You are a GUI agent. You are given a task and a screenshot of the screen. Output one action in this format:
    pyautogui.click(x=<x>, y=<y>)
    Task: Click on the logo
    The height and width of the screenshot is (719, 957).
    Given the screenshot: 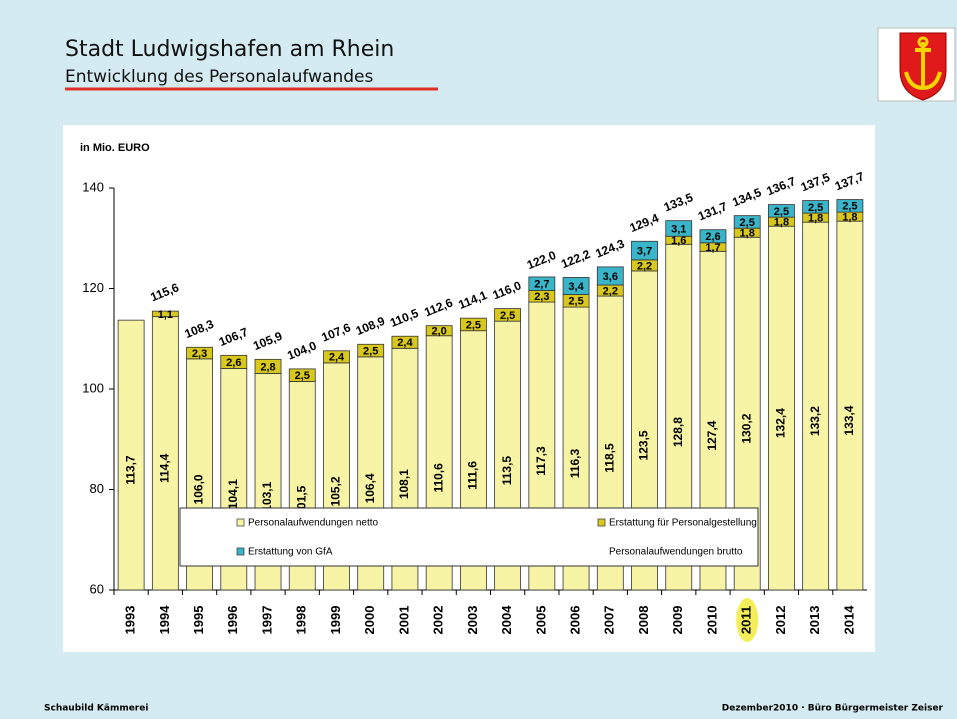 What is the action you would take?
    pyautogui.click(x=916, y=64)
    